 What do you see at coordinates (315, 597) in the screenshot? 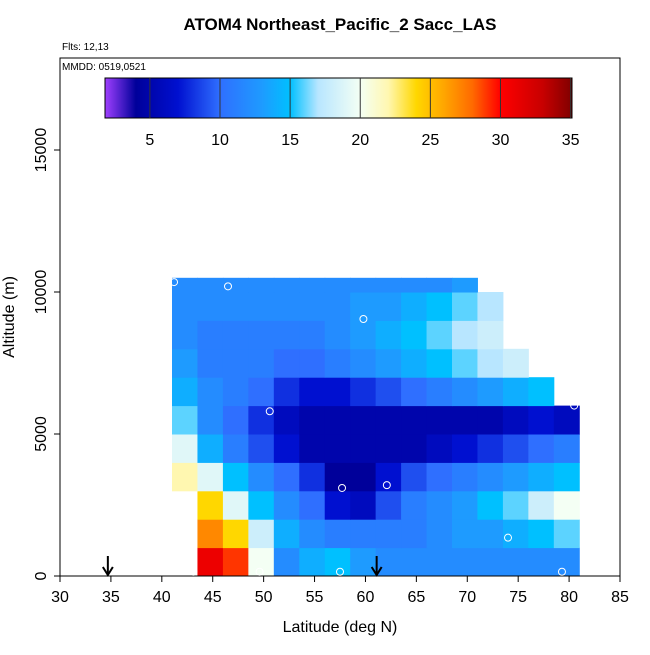
I see `x-tick-label: 55` at bounding box center [315, 597].